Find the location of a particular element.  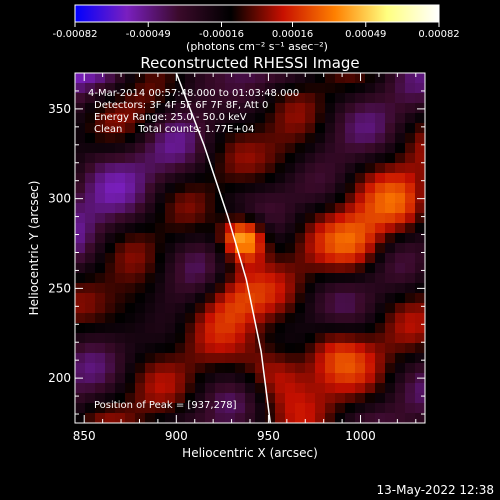

colorbar-gradient is located at coordinates (257, 13).